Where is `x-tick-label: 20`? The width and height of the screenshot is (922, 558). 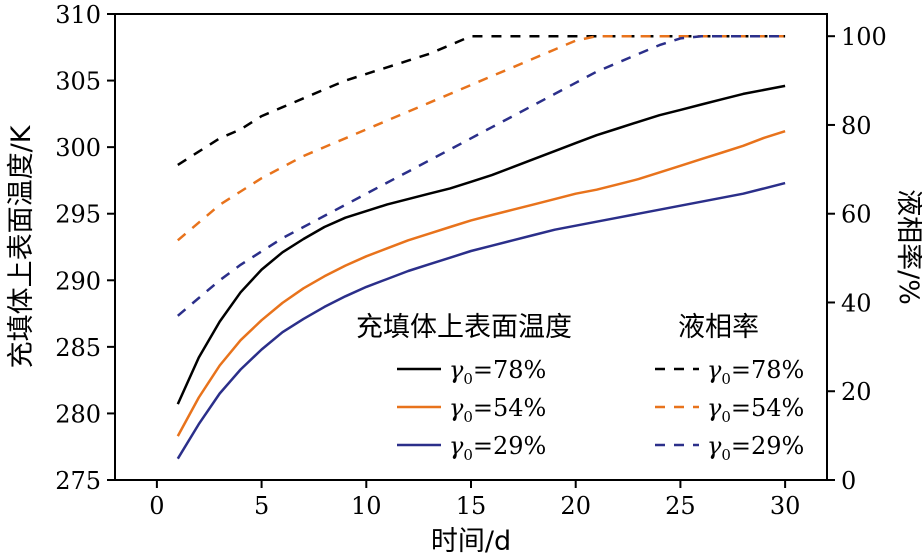 x-tick-label: 20 is located at coordinates (575, 506).